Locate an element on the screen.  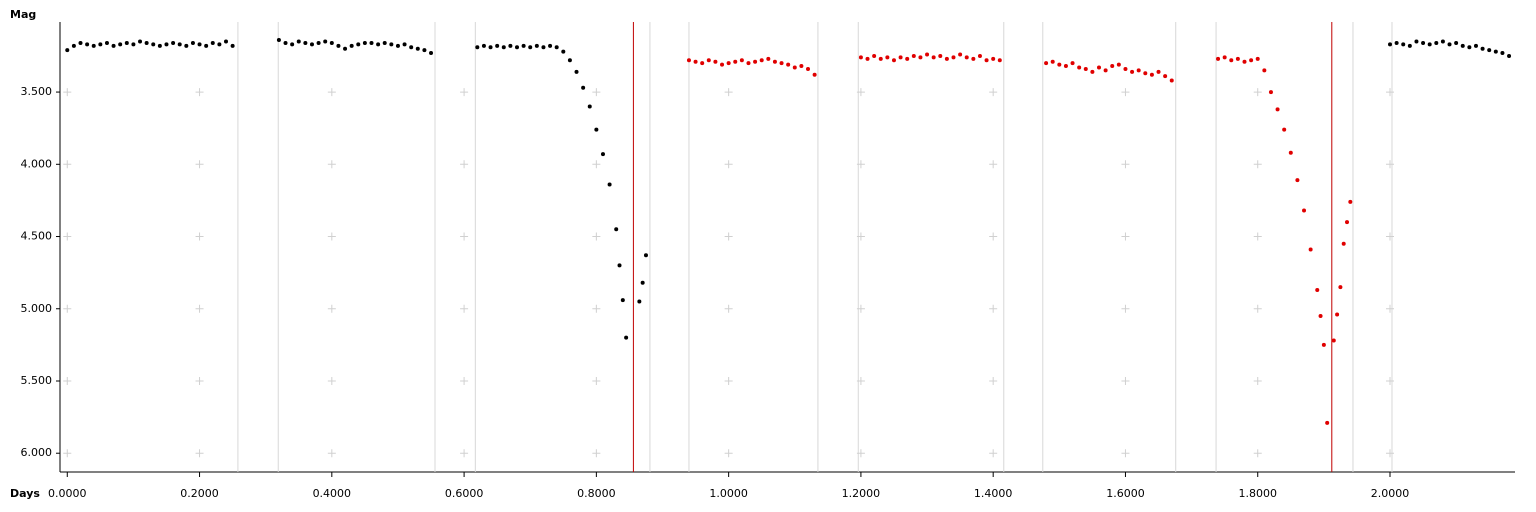
x-tick-label: 1.4000 is located at coordinates (993, 493).